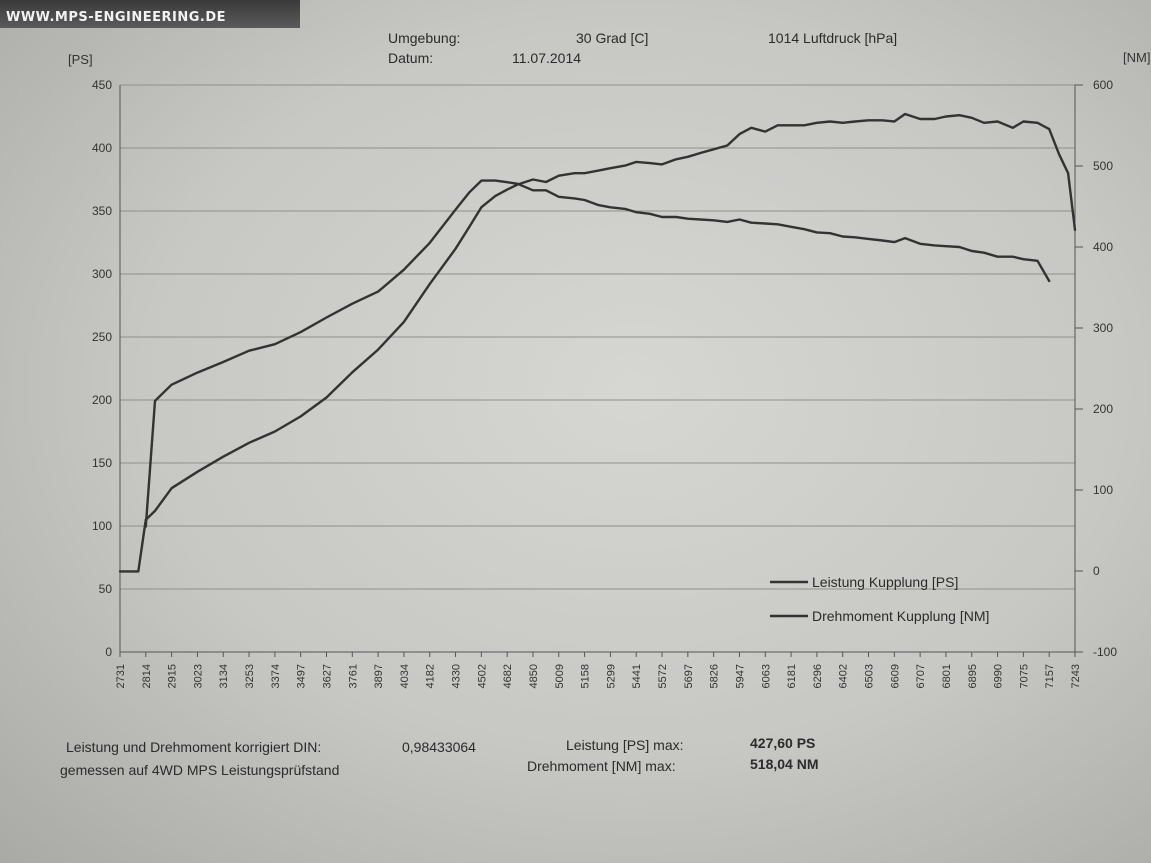  I want to click on x-tick-label-6990: 6990, so click(999, 676).